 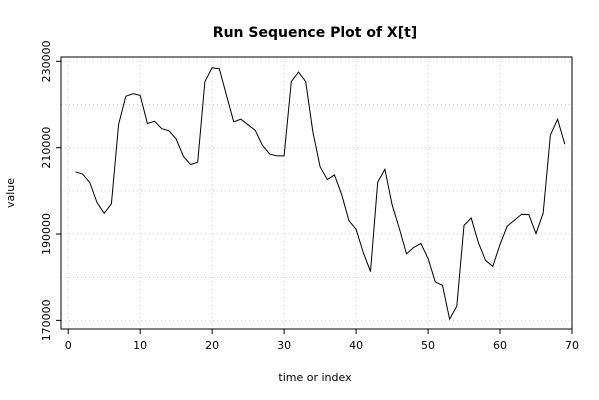 What do you see at coordinates (428, 345) in the screenshot?
I see `x-tick-label: 50` at bounding box center [428, 345].